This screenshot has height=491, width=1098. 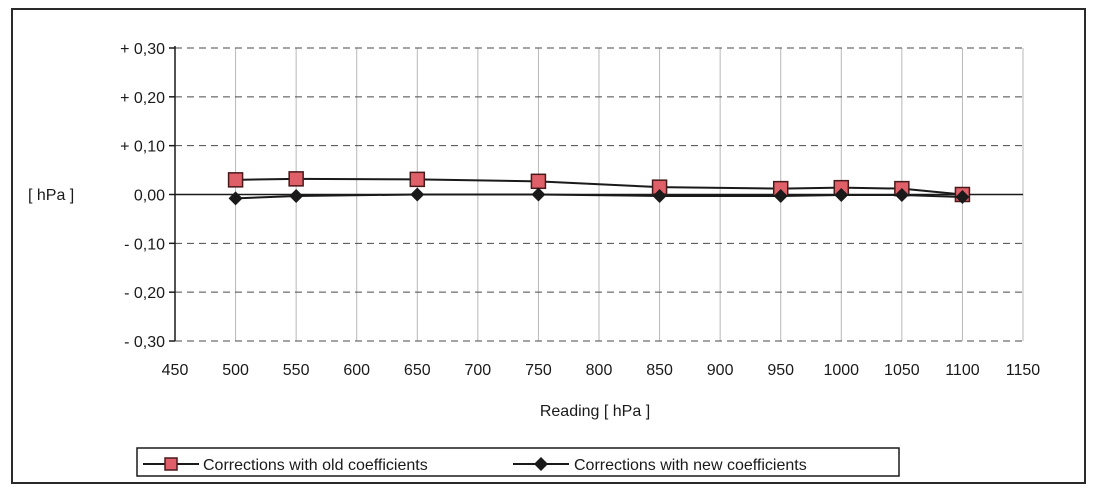 I want to click on series, so click(x=599, y=188).